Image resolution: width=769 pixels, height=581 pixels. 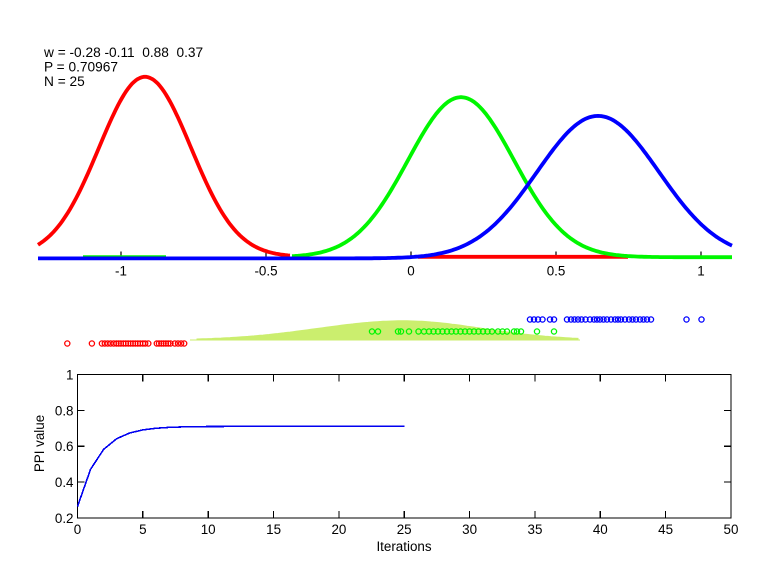 I want to click on svg-text: PPI value, so click(x=39, y=443).